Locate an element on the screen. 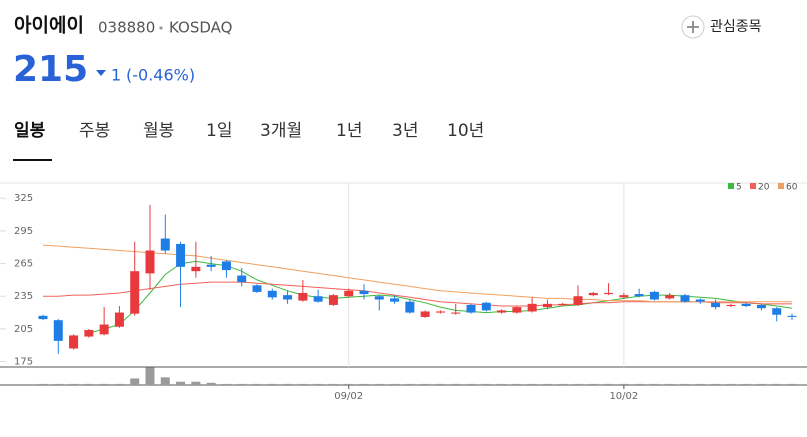 Image resolution: width=807 pixels, height=437 pixels. watch-icon is located at coordinates (693, 27).